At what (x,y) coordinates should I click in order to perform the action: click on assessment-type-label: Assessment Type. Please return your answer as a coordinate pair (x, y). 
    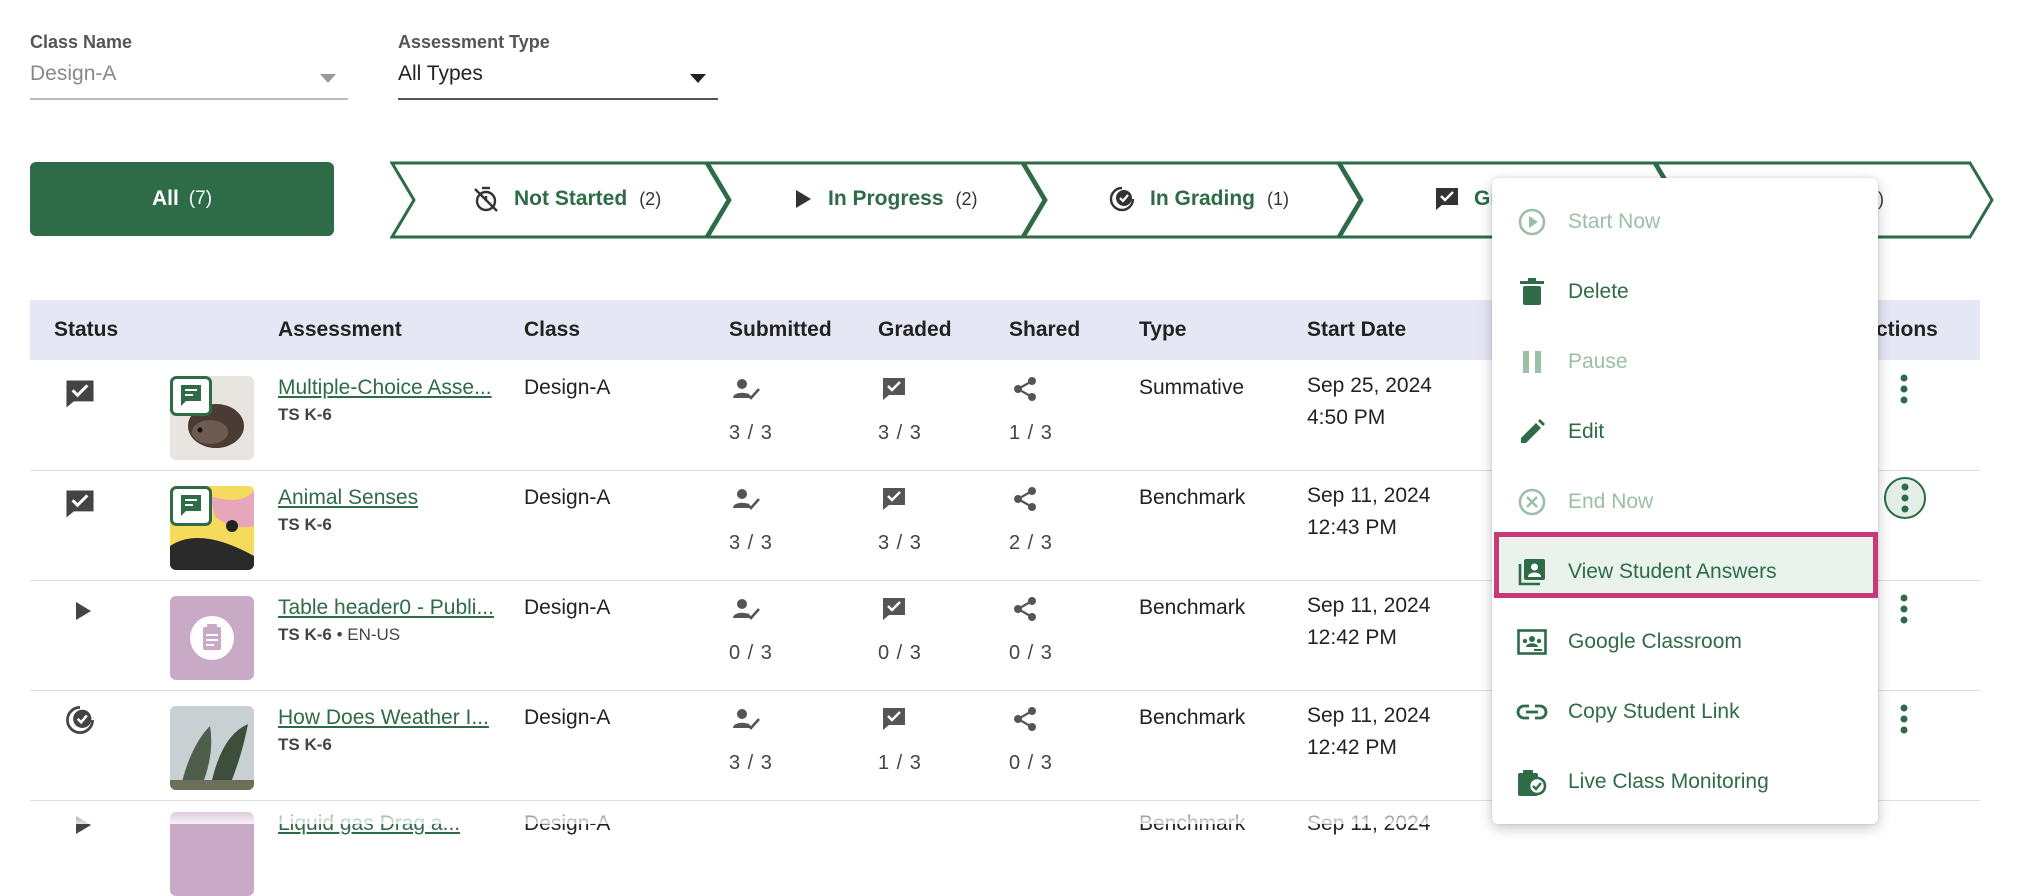
    Looking at the image, I should click on (474, 42).